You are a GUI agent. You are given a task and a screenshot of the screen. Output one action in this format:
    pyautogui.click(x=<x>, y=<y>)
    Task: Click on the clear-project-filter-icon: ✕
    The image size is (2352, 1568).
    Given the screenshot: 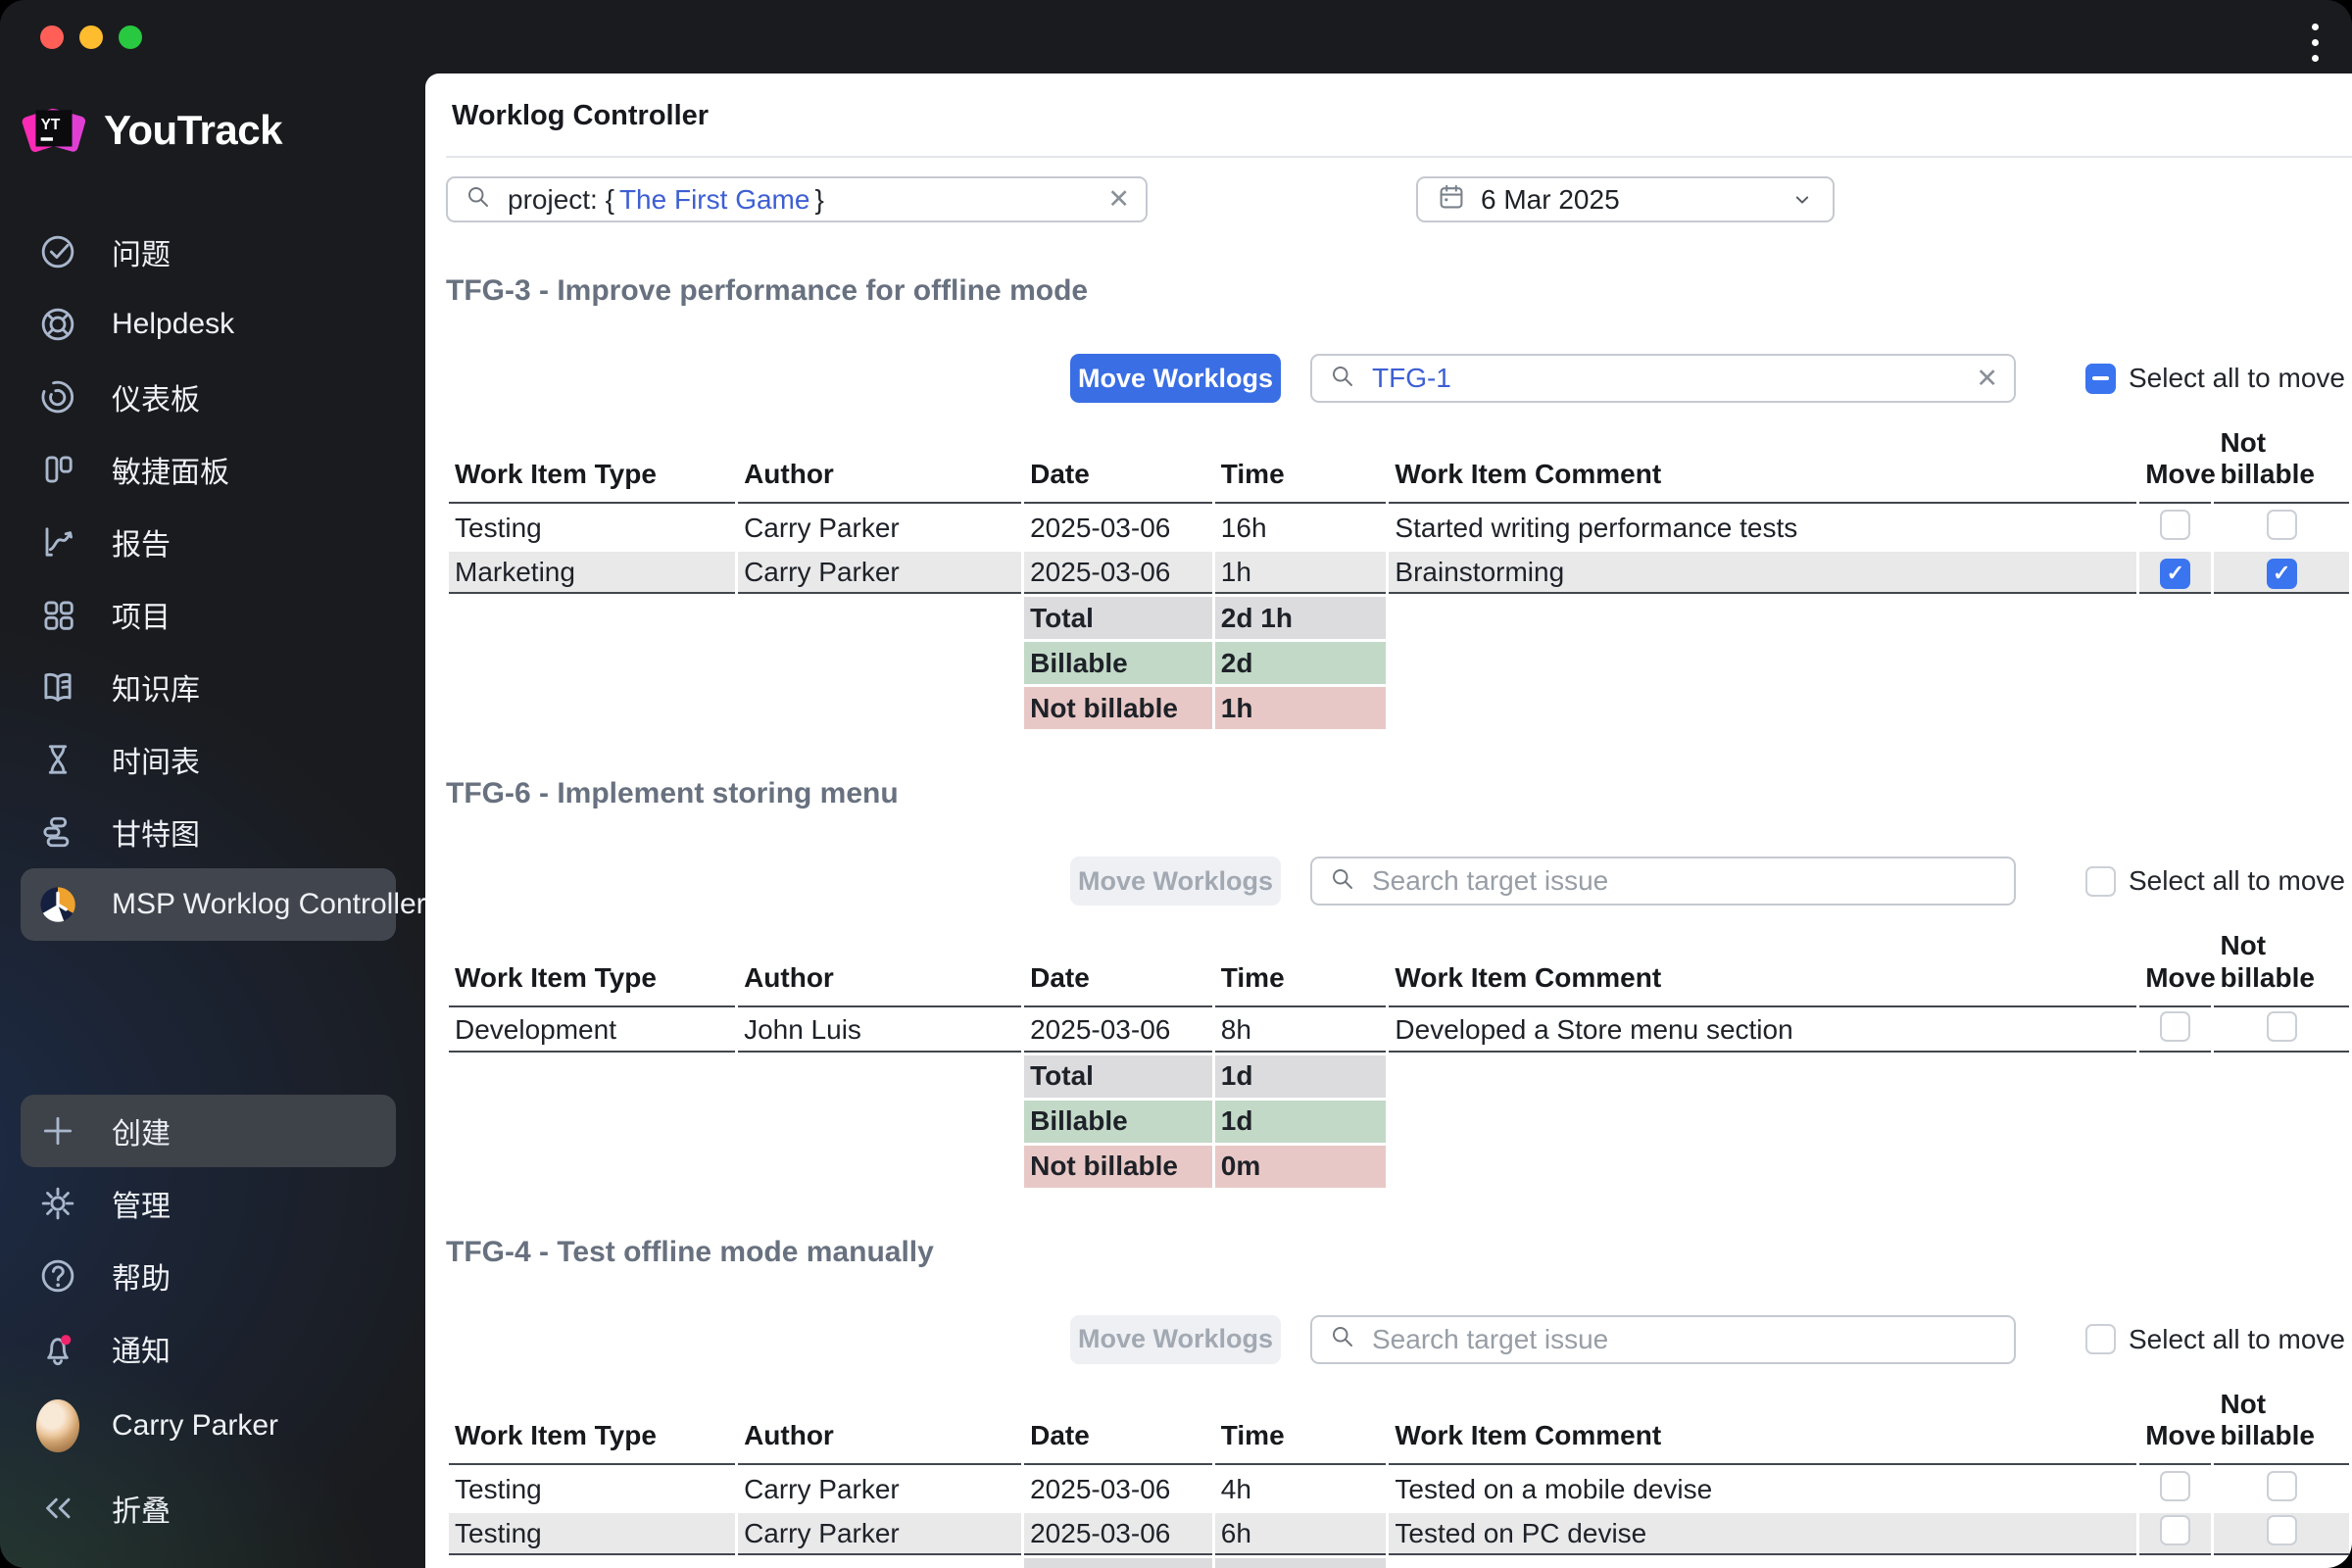 What is the action you would take?
    pyautogui.click(x=1118, y=199)
    